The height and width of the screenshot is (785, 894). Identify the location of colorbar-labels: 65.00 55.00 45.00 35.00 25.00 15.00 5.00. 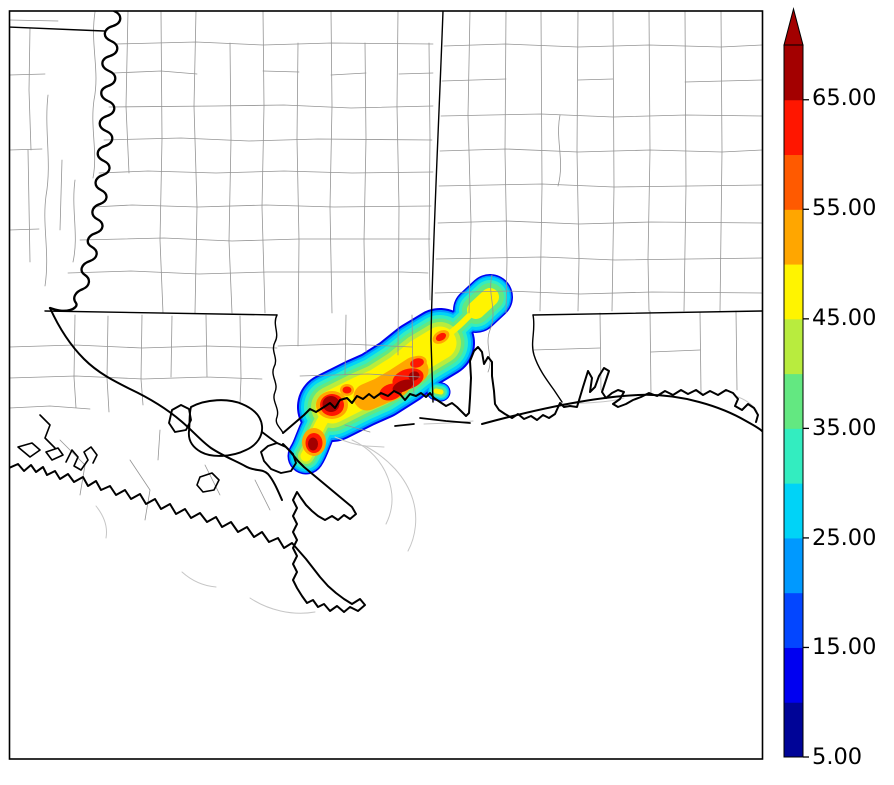
(844, 427).